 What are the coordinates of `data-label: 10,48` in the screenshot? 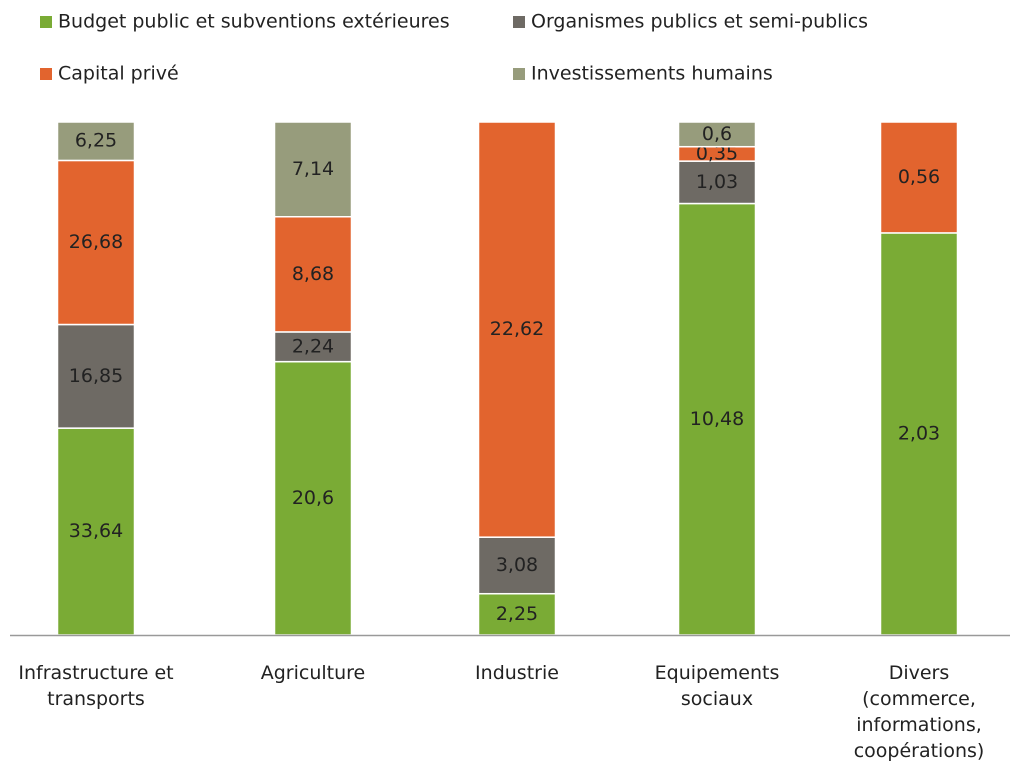 It's located at (717, 419).